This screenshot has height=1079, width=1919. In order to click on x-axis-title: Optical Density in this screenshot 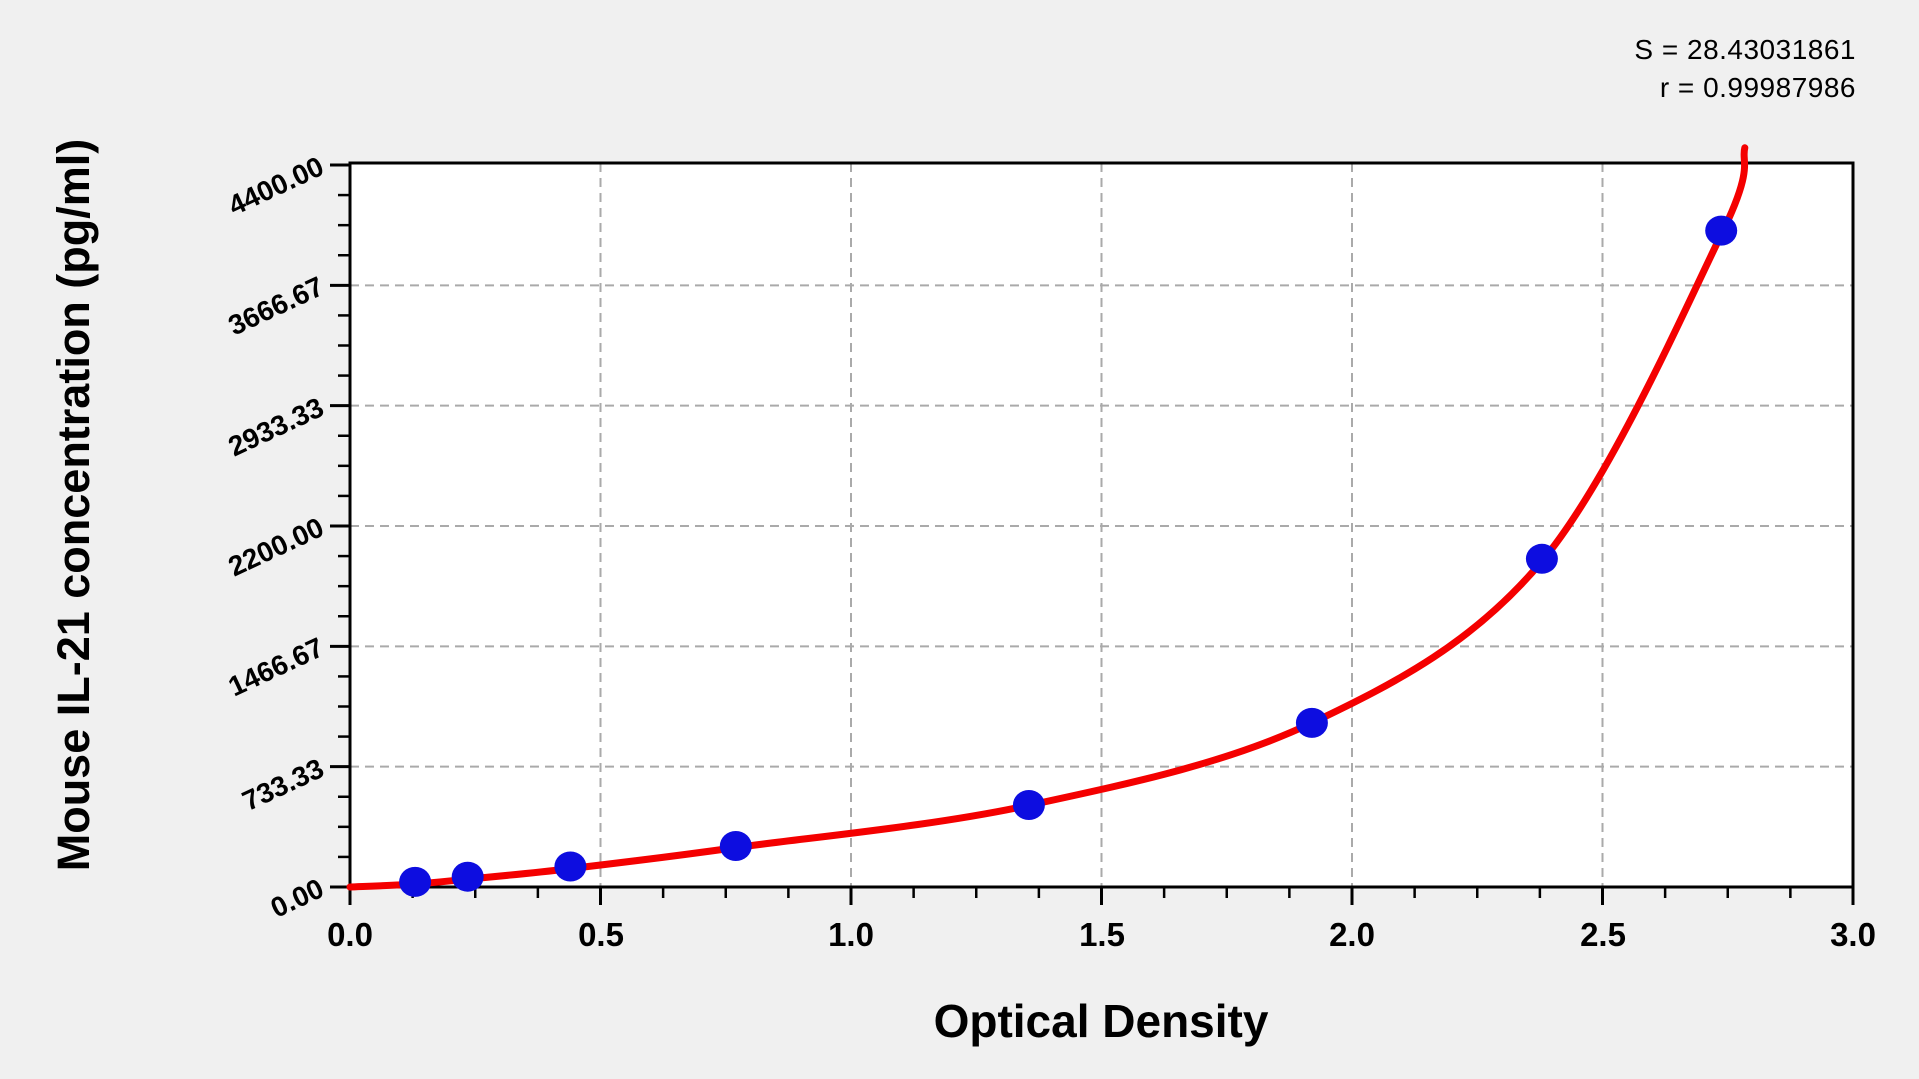, I will do `click(1101, 1021)`.